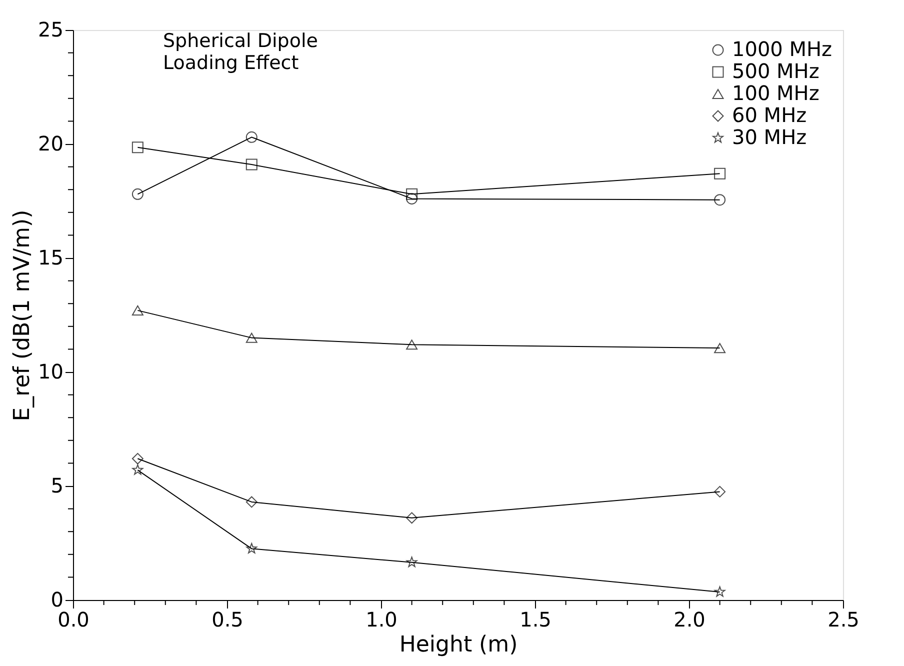  Describe the element at coordinates (769, 137) in the screenshot. I see `legend-label: 30 MHz` at that location.